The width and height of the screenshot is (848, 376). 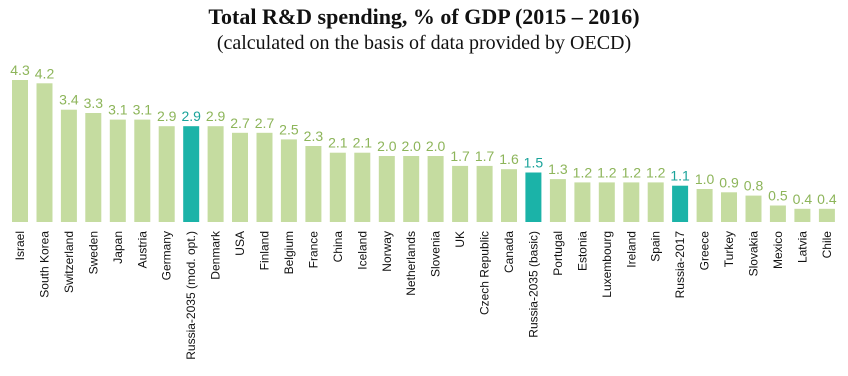 What do you see at coordinates (93, 252) in the screenshot?
I see `category-label: Sweden` at bounding box center [93, 252].